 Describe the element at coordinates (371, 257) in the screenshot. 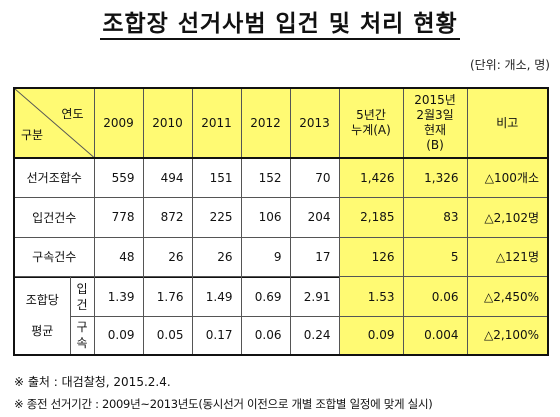

I see `total-cell: 126` at that location.